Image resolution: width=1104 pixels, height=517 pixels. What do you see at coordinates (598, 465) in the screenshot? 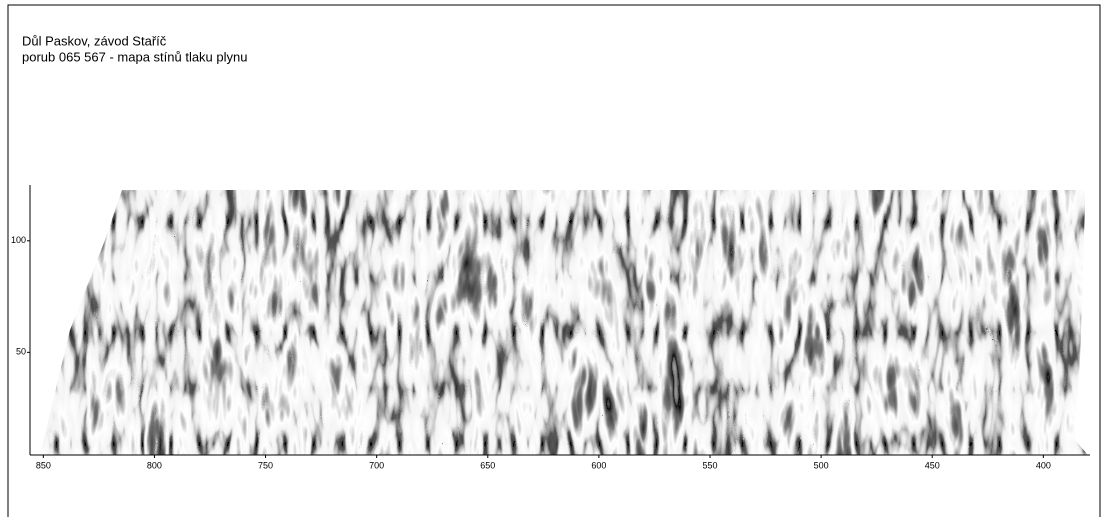
I see `x-tick-label: 600` at bounding box center [598, 465].